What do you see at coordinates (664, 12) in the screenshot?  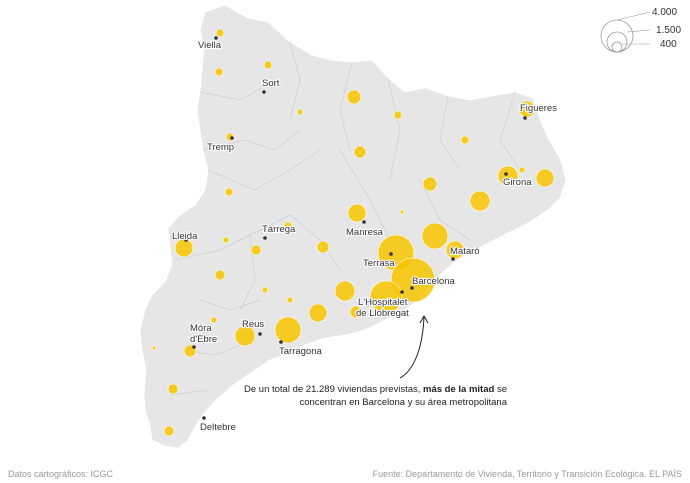 I see `legend-label-4000: 4.000` at bounding box center [664, 12].